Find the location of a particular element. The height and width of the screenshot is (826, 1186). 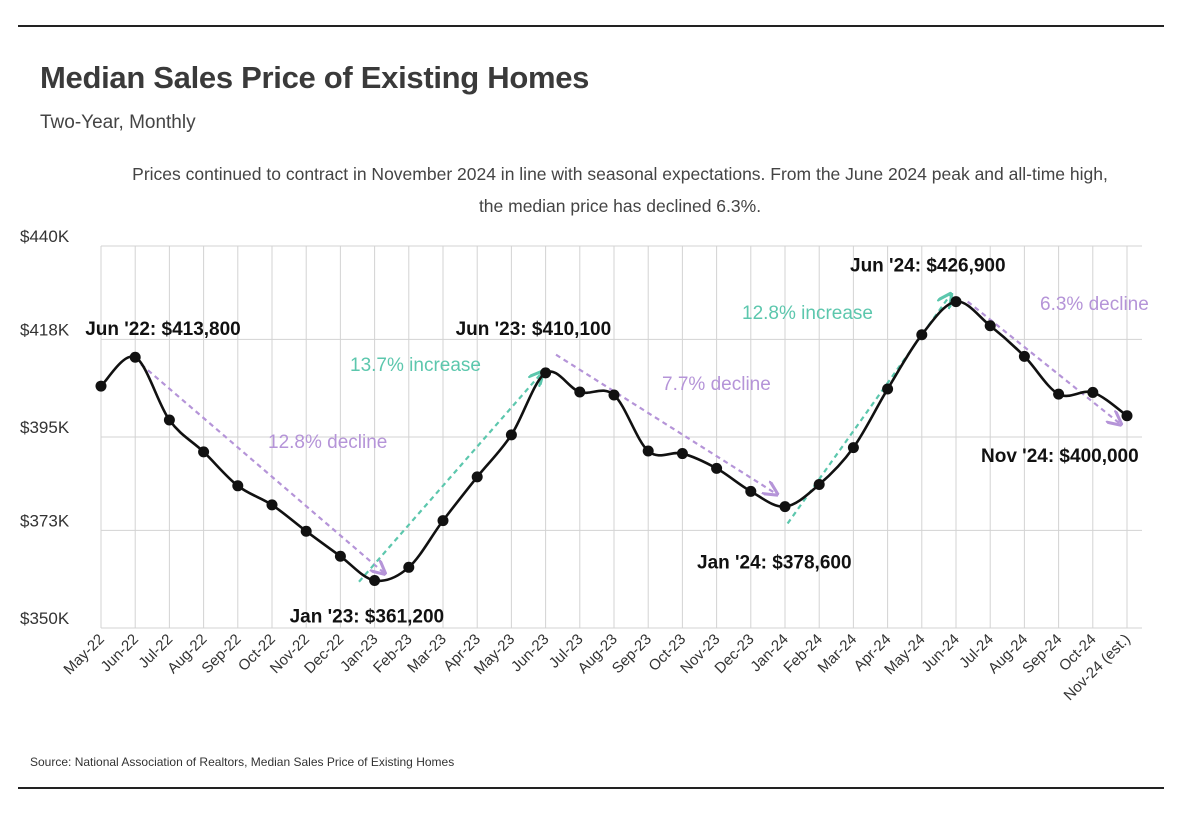

chart-title: Median Sales Price of Existing Homes is located at coordinates (315, 77).